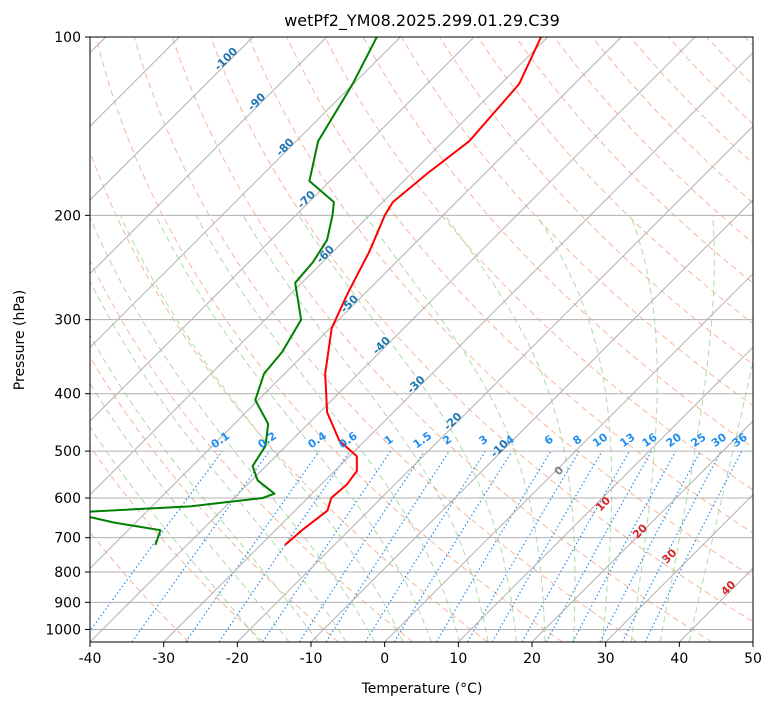 The width and height of the screenshot is (775, 708). I want to click on y-tick-label: 600, so click(67, 499).